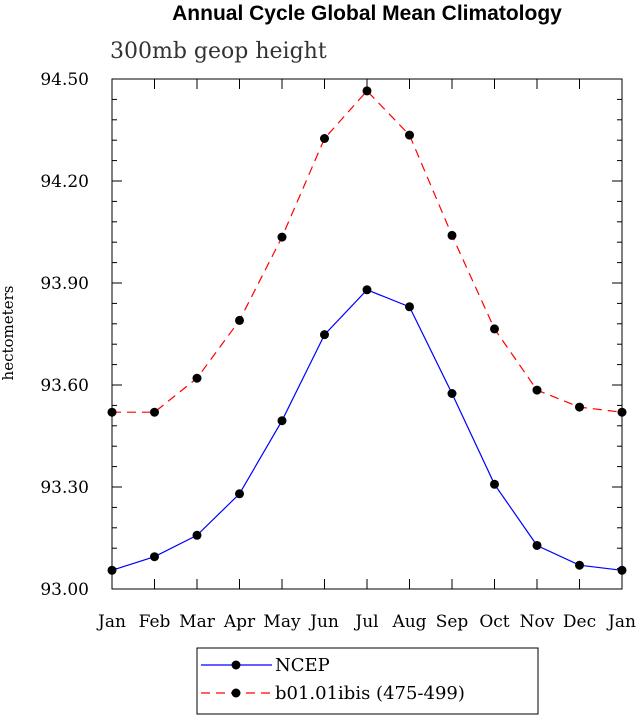 The image size is (639, 716). I want to click on x-tick-label: Feb, so click(155, 622).